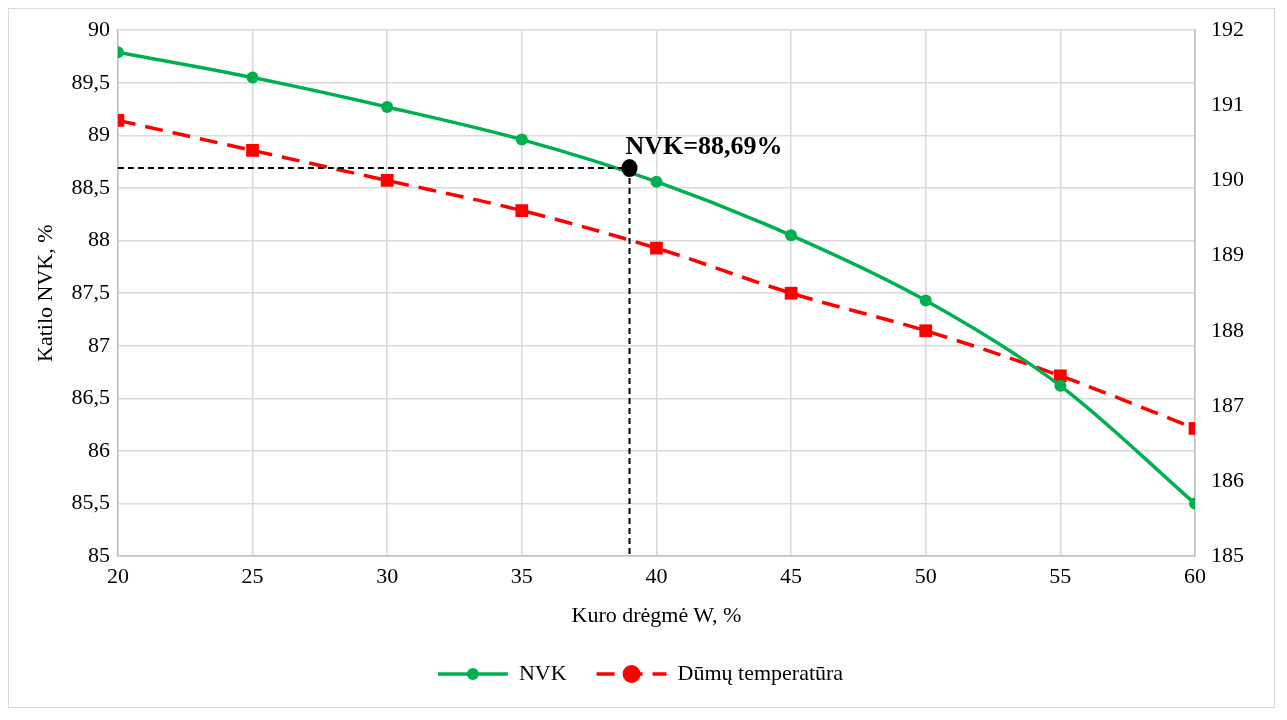  I want to click on x-tick-label: 30, so click(387, 576).